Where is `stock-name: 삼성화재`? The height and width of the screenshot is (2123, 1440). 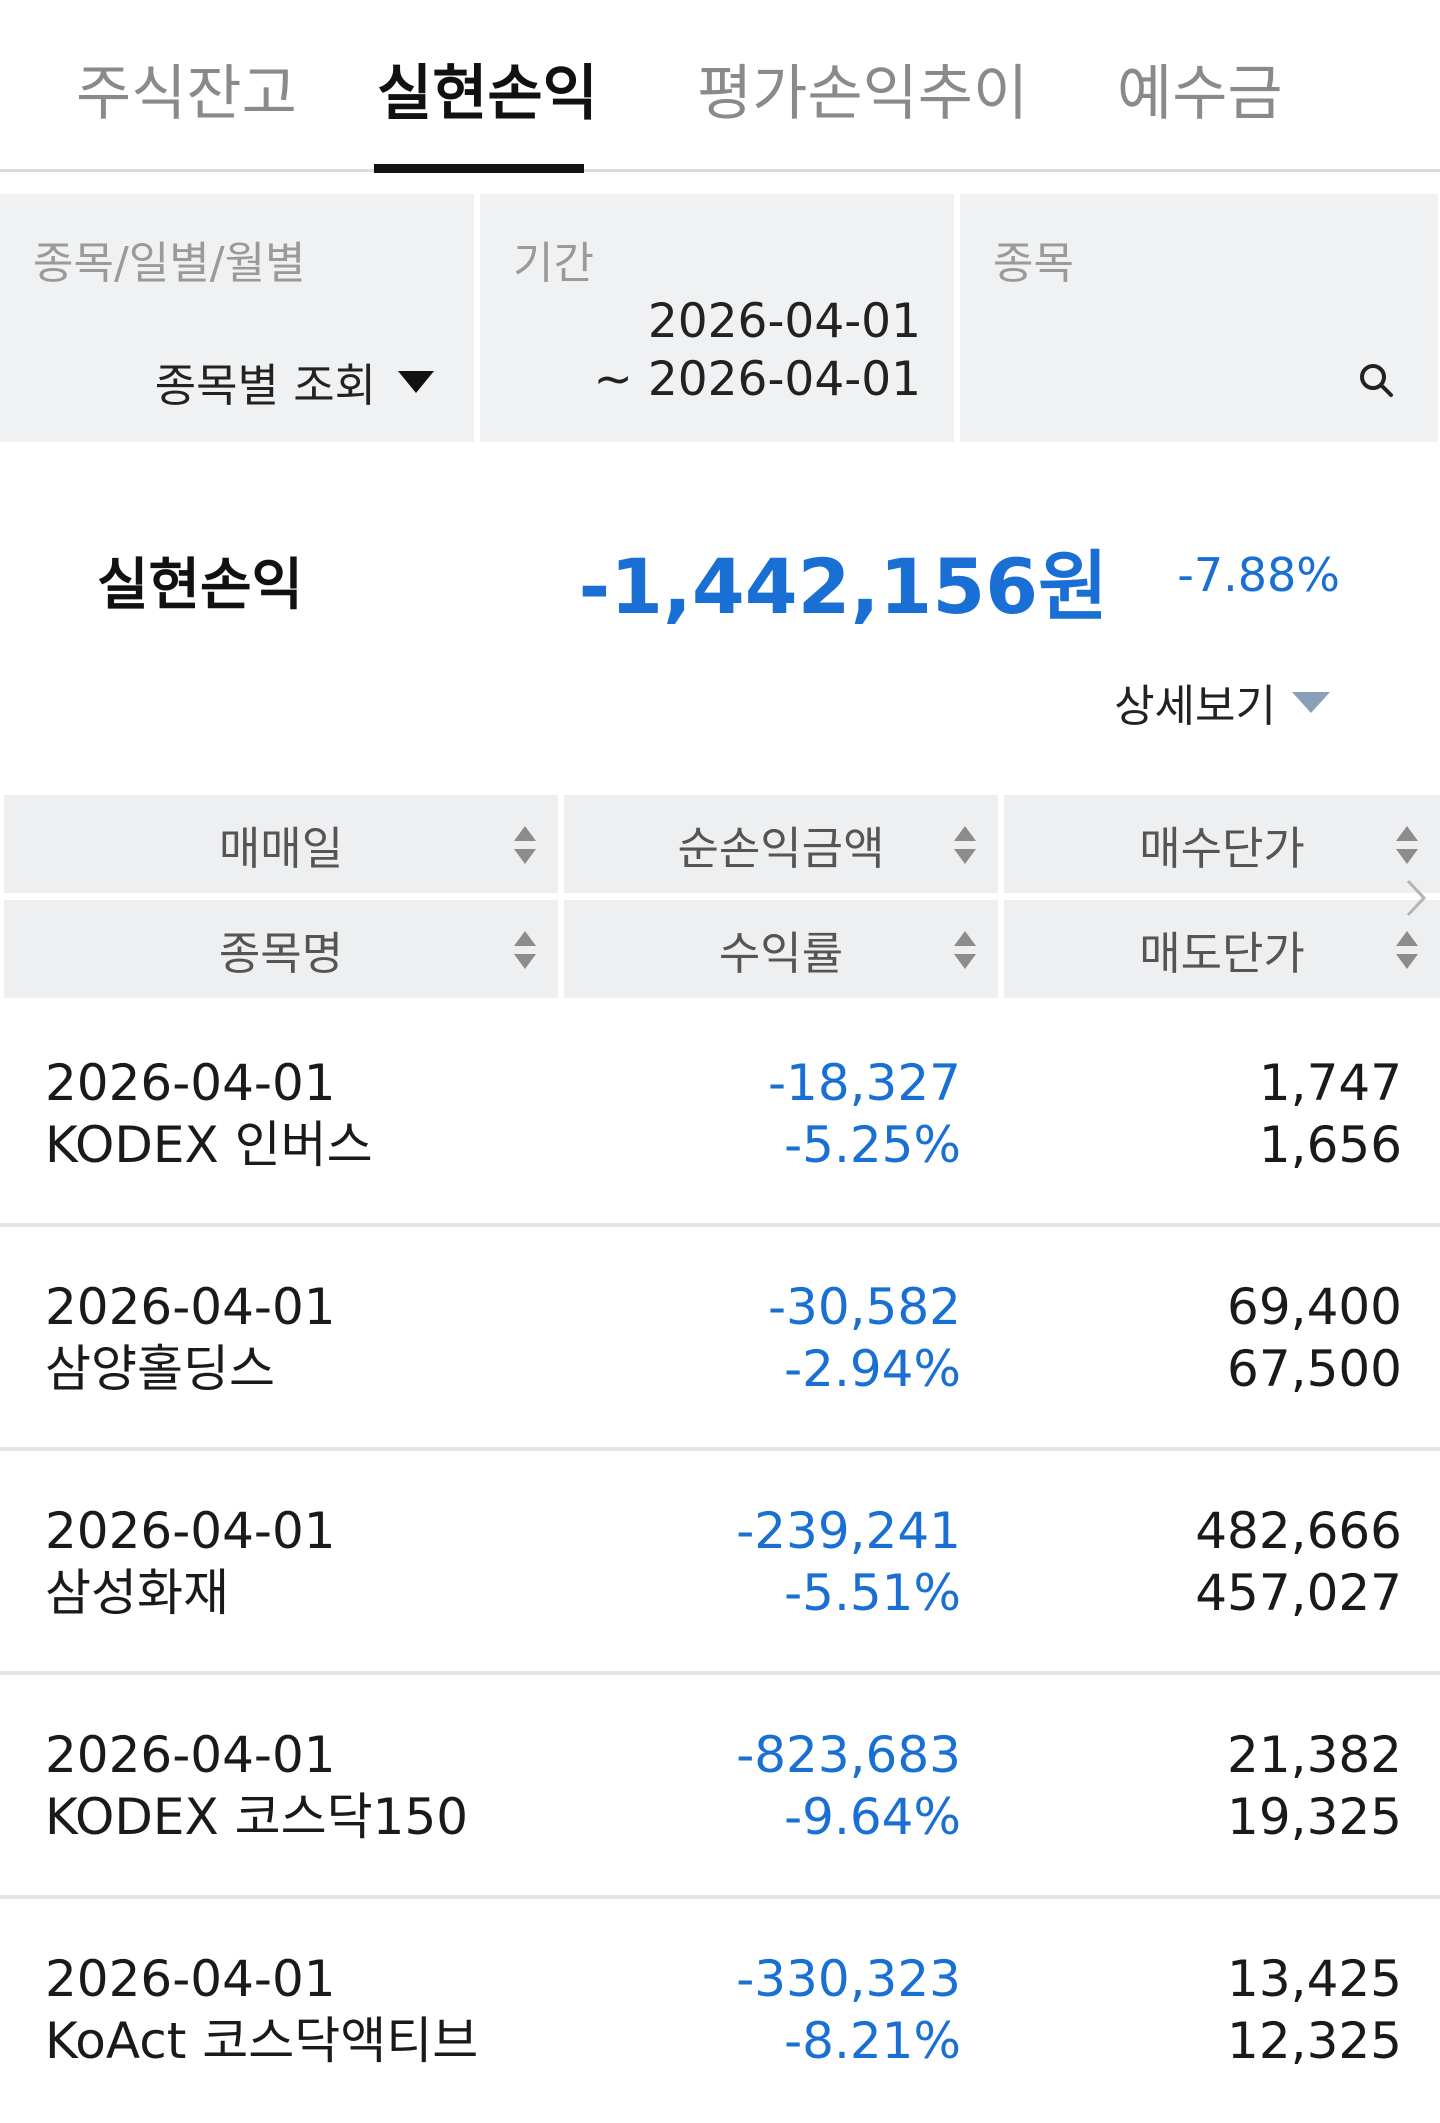
stock-name: 삼성화재 is located at coordinates (137, 1593).